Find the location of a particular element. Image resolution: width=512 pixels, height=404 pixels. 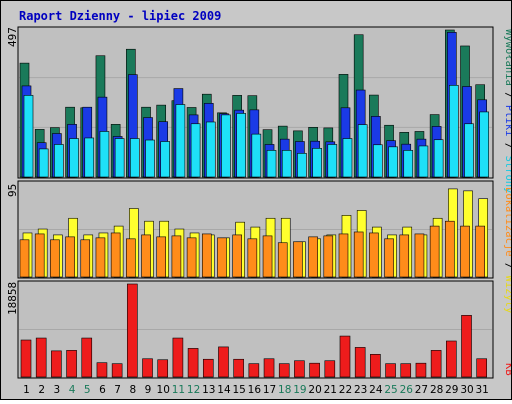

day-label: 10 is located at coordinates (163, 390).